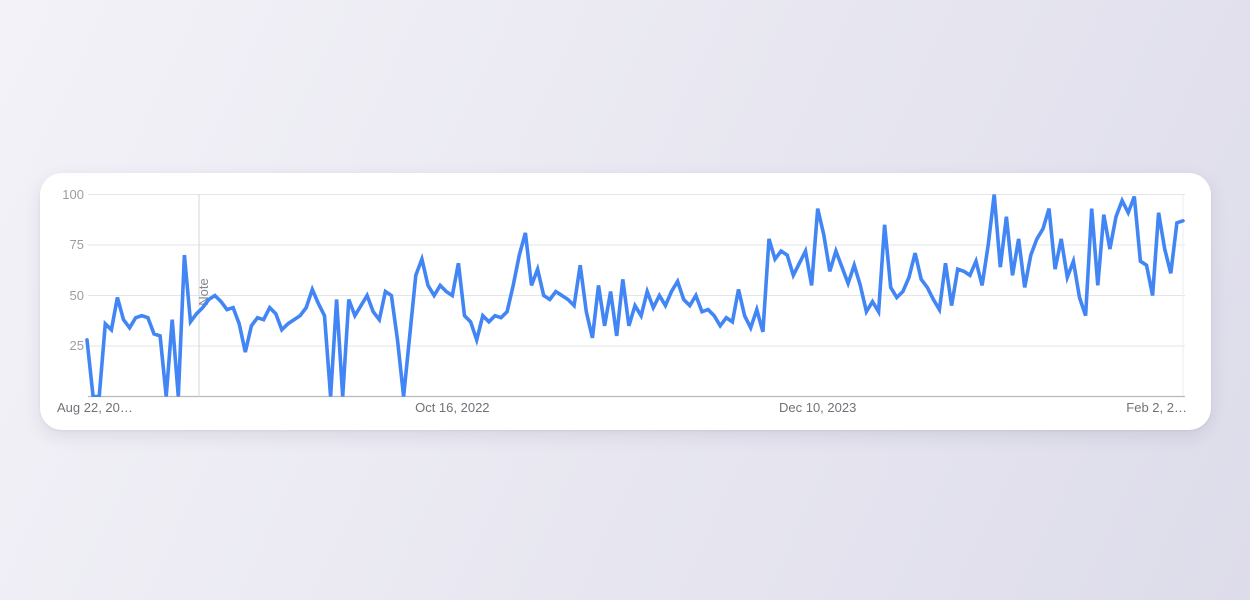 The image size is (1250, 600). I want to click on y-axis-label-75: 75, so click(76, 244).